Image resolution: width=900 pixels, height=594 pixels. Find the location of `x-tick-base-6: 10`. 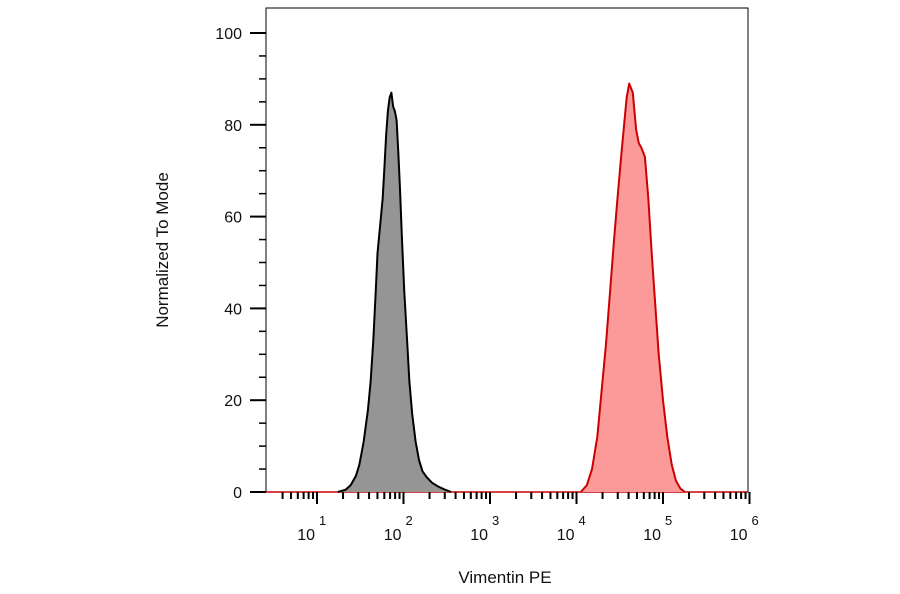

x-tick-base-6: 10 is located at coordinates (739, 535).